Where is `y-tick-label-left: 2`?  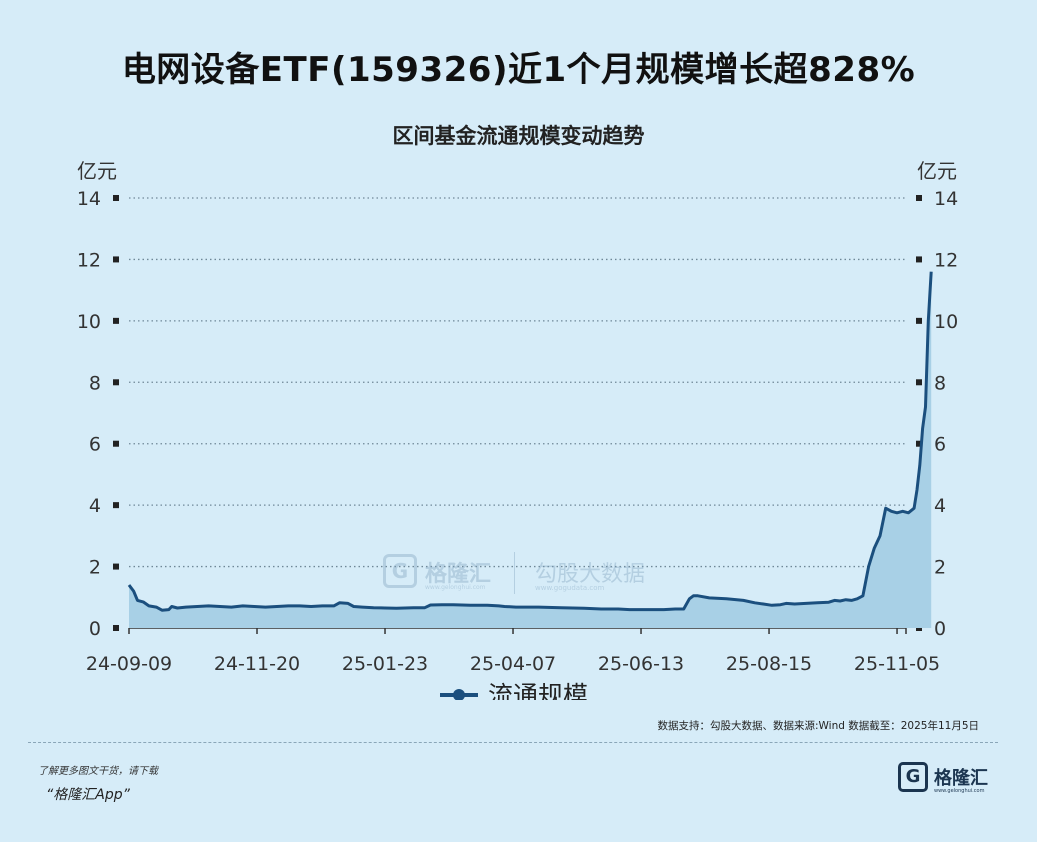 y-tick-label-left: 2 is located at coordinates (95, 568).